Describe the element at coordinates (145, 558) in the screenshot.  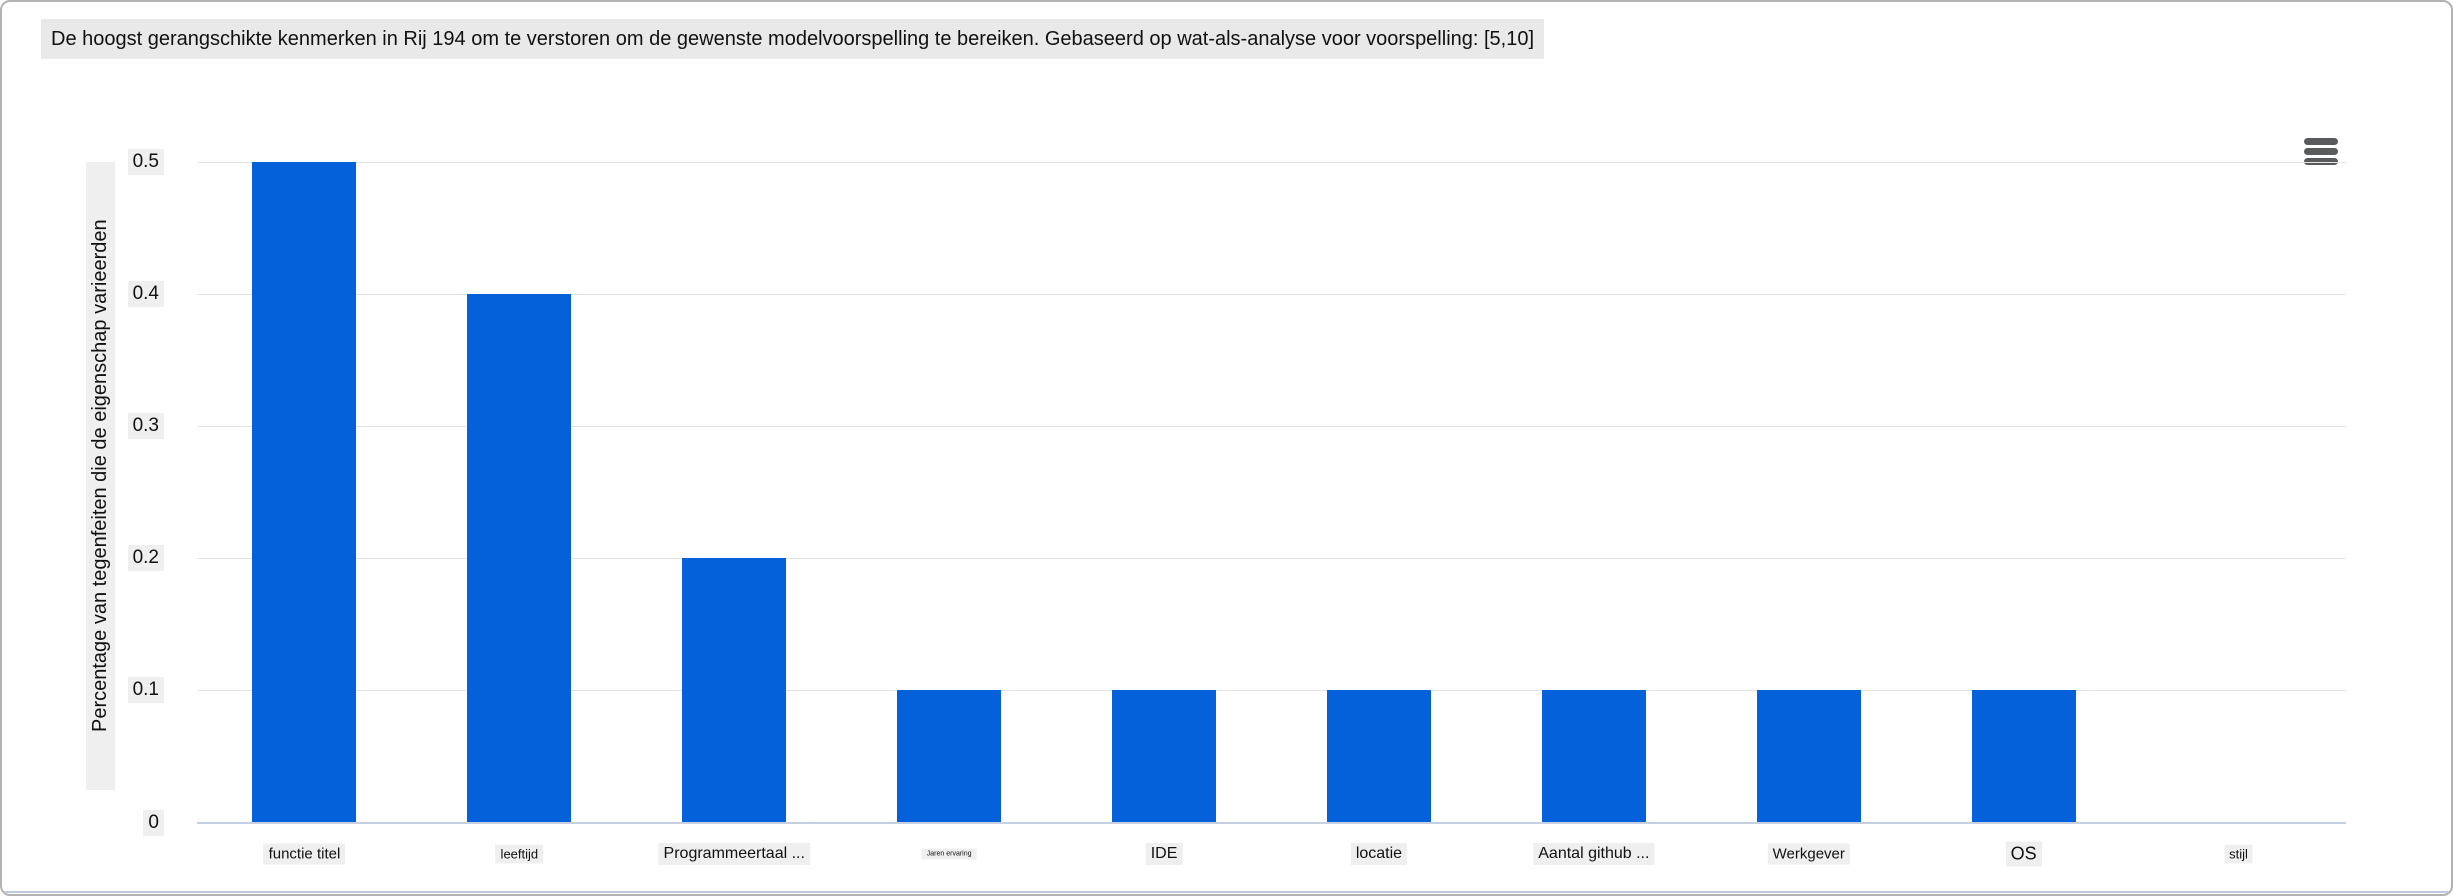
I see `y-tick-label: 0.2` at that location.